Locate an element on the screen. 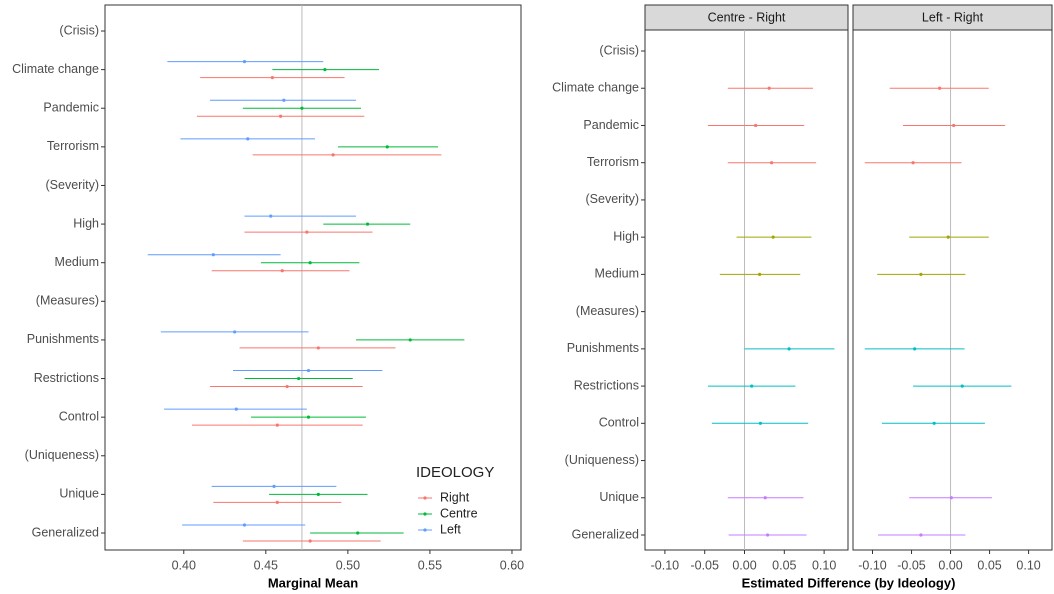 The width and height of the screenshot is (1054, 594). x-tick-label: 0.55 is located at coordinates (430, 565).